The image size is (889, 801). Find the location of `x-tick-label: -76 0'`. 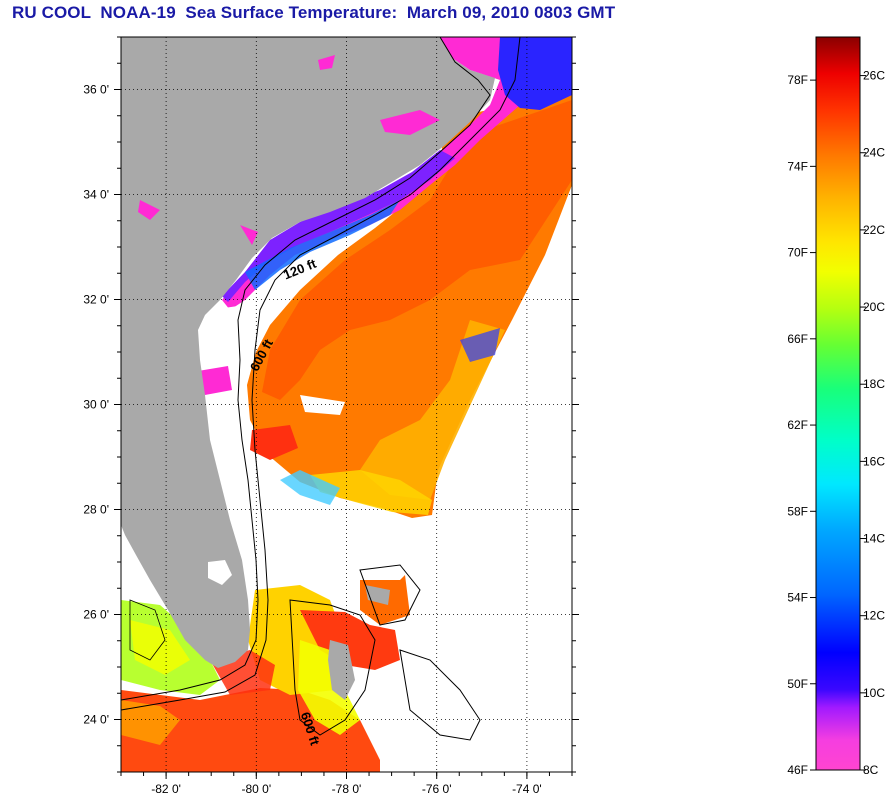

x-tick-label: -76 0' is located at coordinates (437, 789).